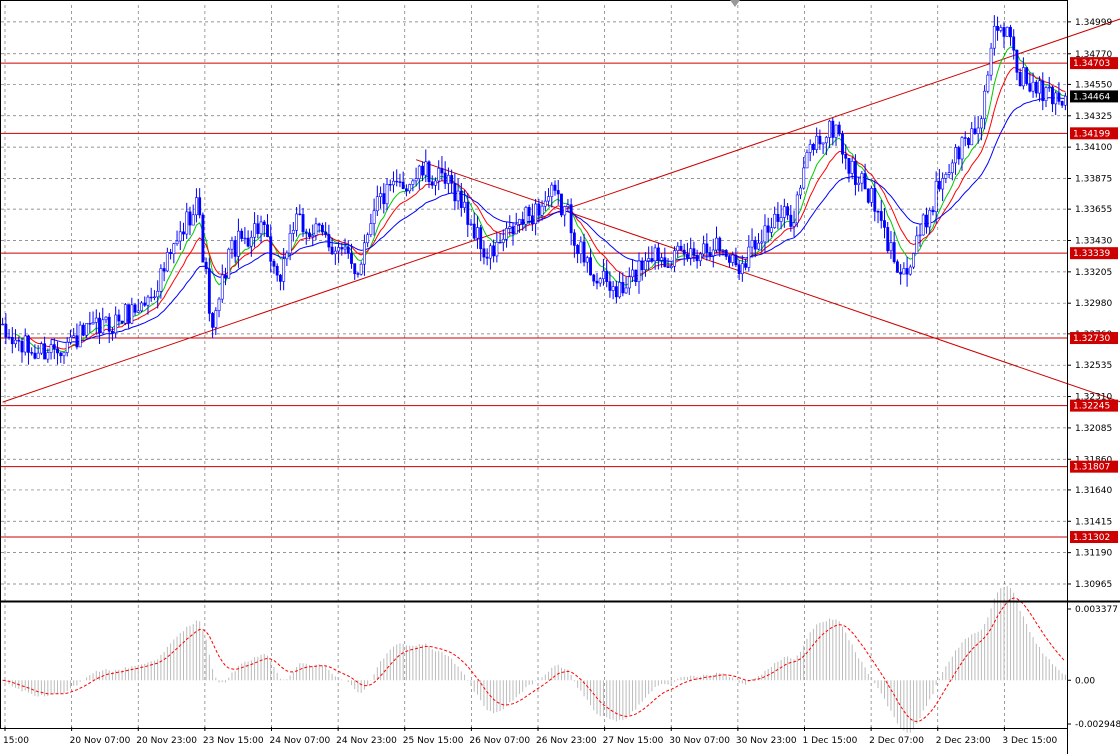  Describe the element at coordinates (300, 741) in the screenshot. I see `time-label: 24 Nov 07:00` at that location.